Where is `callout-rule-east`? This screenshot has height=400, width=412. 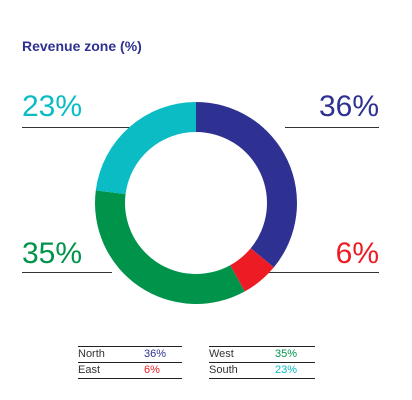
callout-rule-east is located at coordinates (323, 272).